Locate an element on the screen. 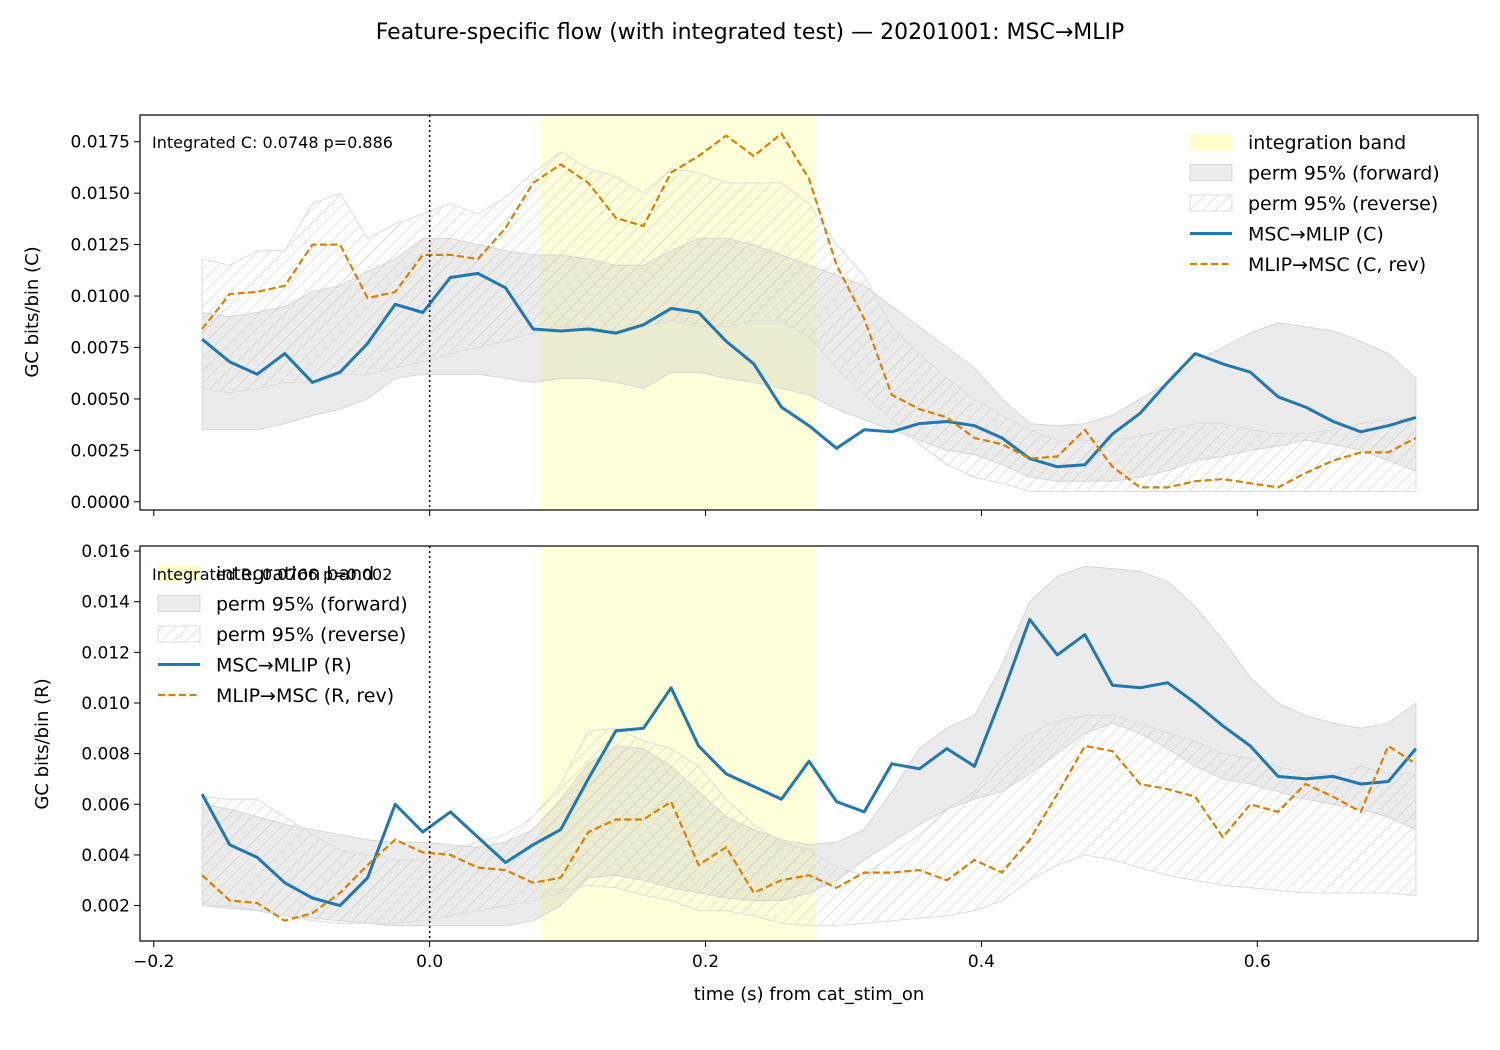  ytick-label-r: 0.012 is located at coordinates (105, 653).